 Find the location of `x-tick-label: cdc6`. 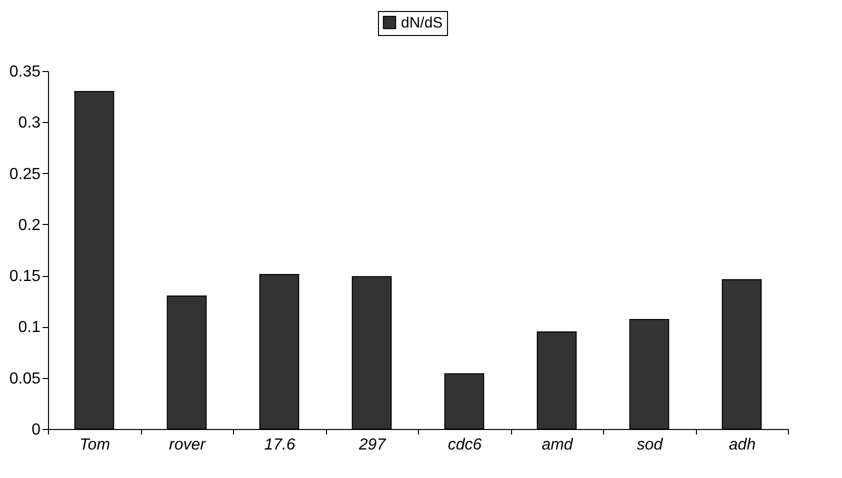

x-tick-label: cdc6 is located at coordinates (465, 445).